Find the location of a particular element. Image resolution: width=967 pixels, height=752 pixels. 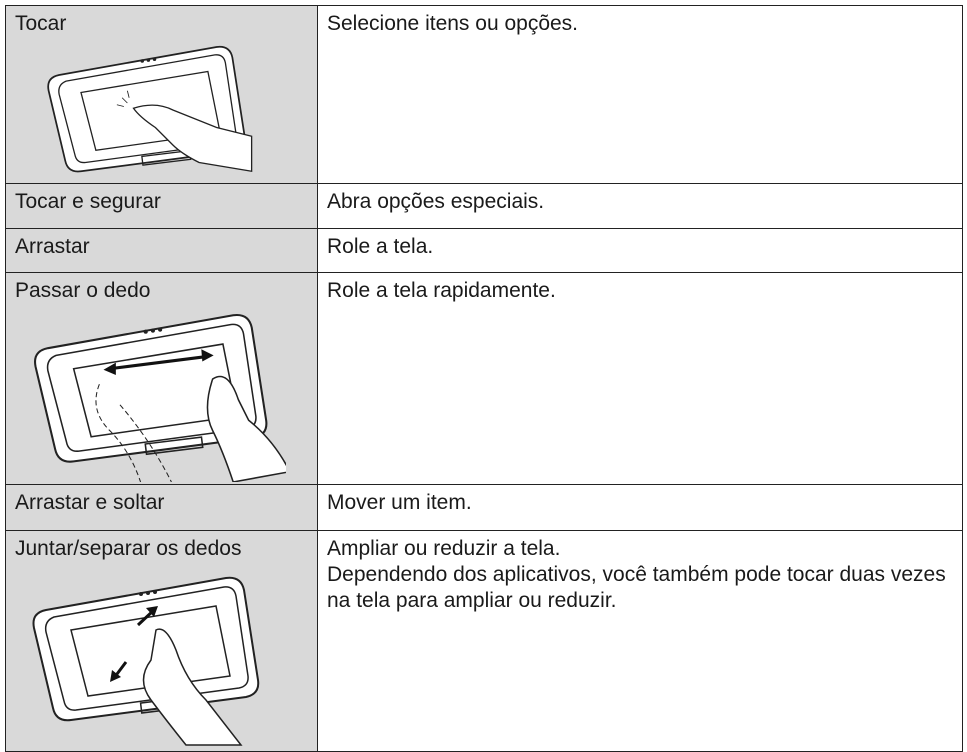

gesture-label: Tocar e segurar is located at coordinates (88, 201).